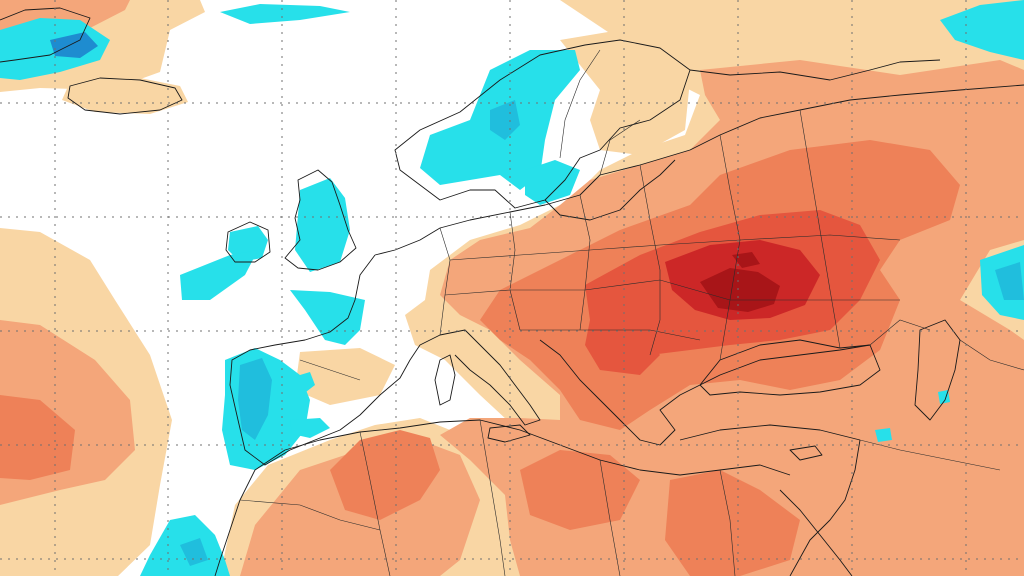 The width and height of the screenshot is (1024, 576). I want to click on coast-sicily, so click(509, 433).